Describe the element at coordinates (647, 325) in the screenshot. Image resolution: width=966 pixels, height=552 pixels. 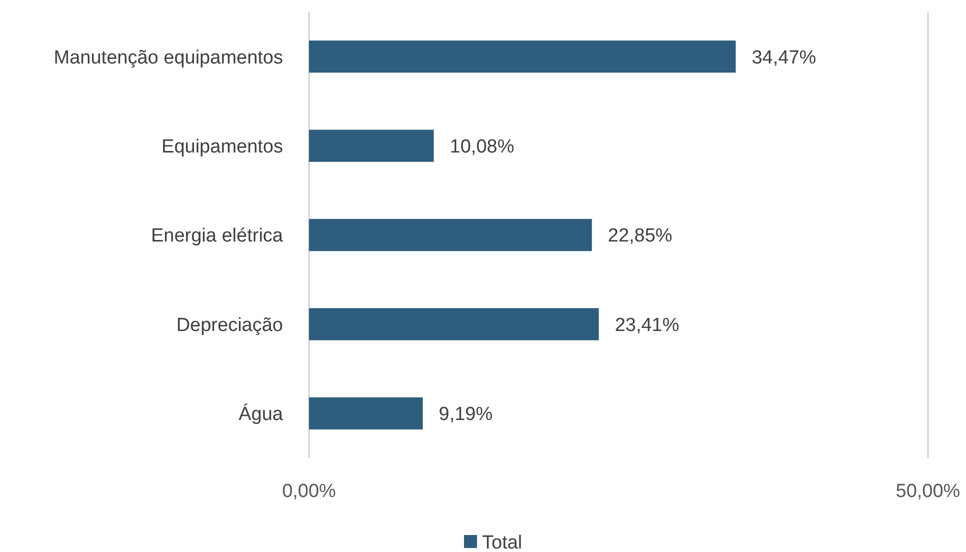
I see `text: 23,41%` at that location.